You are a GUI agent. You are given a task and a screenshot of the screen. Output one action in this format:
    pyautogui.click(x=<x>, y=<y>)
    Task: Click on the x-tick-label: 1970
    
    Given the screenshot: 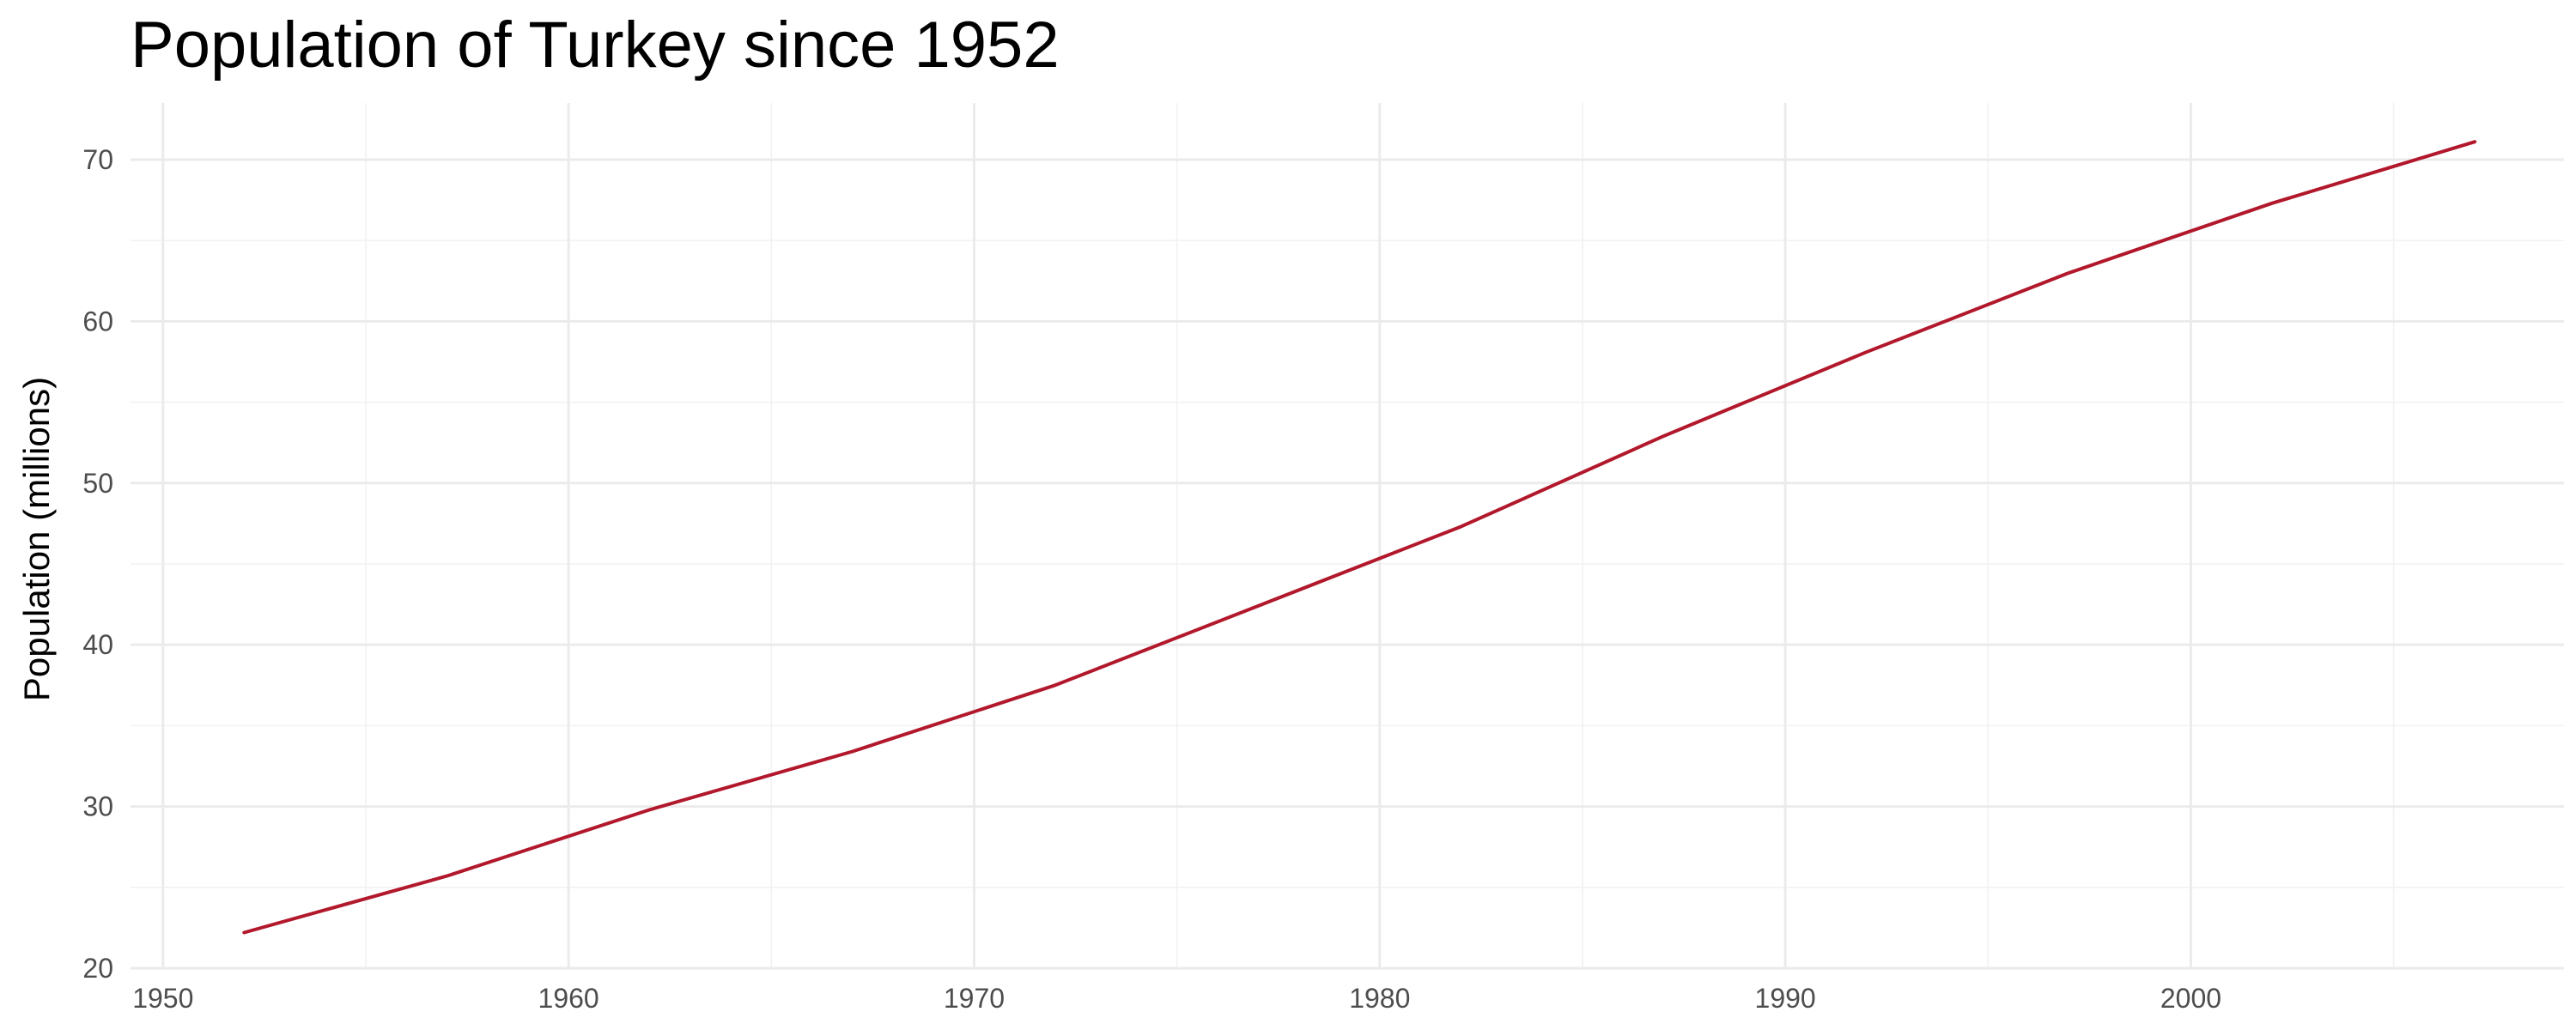 What is the action you would take?
    pyautogui.click(x=974, y=998)
    